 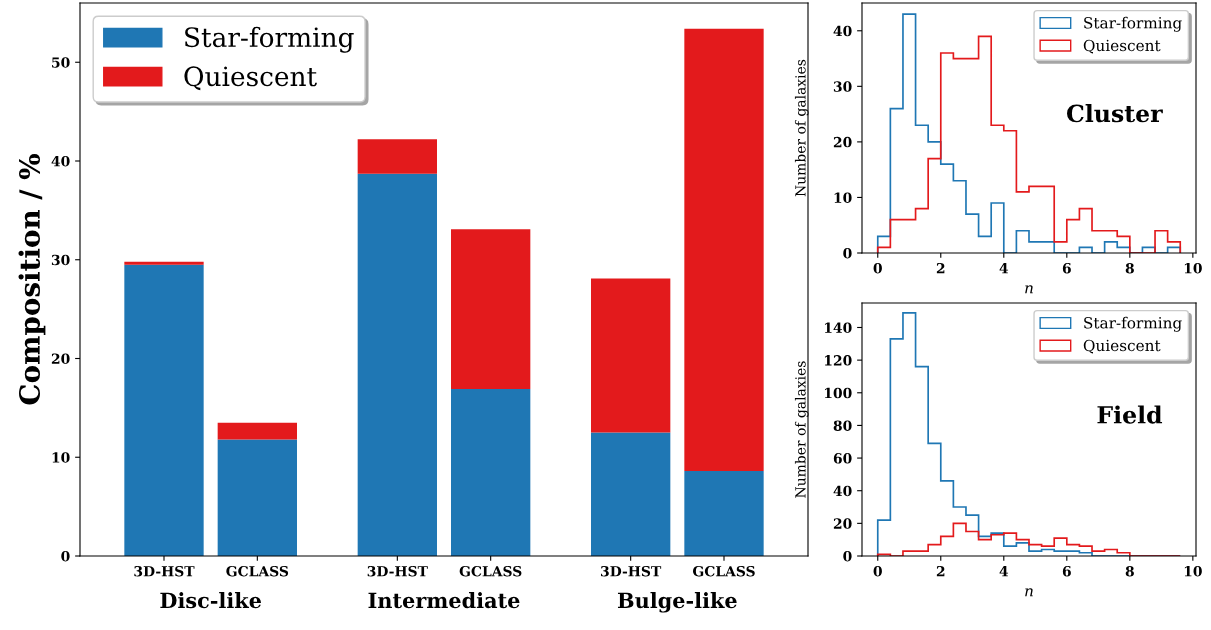 I want to click on y-tick-label: 140, so click(x=838, y=327).